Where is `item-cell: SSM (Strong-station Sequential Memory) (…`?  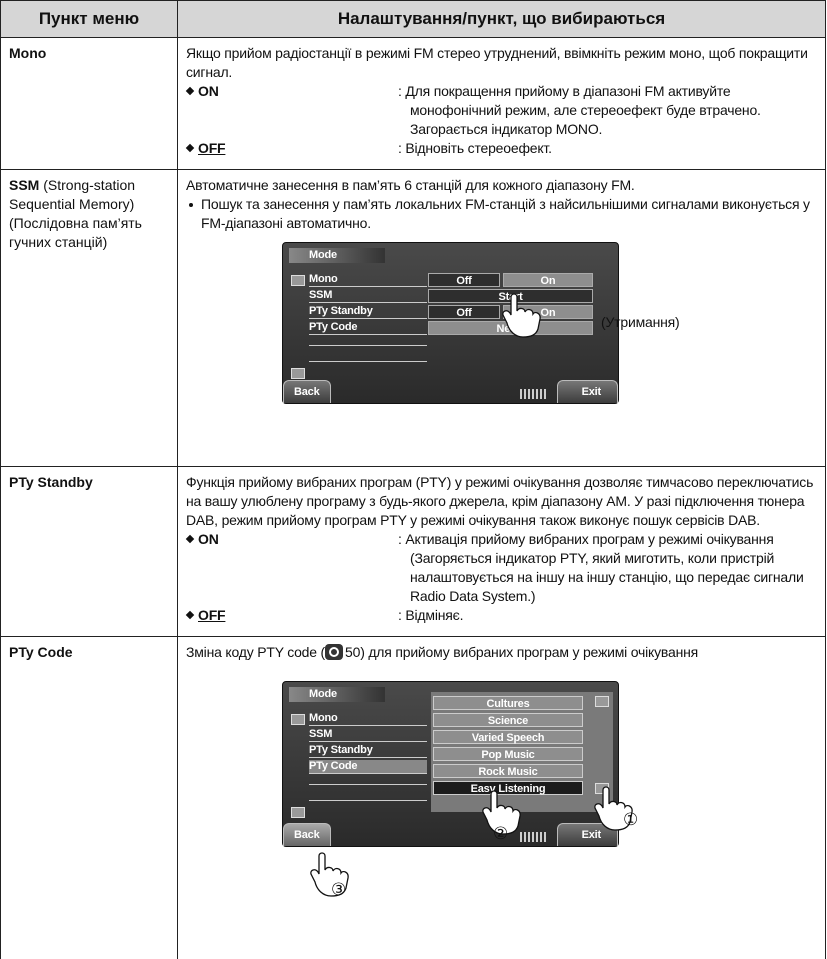
item-cell: SSM (Strong-station Sequential Memory) (… is located at coordinates (89, 318).